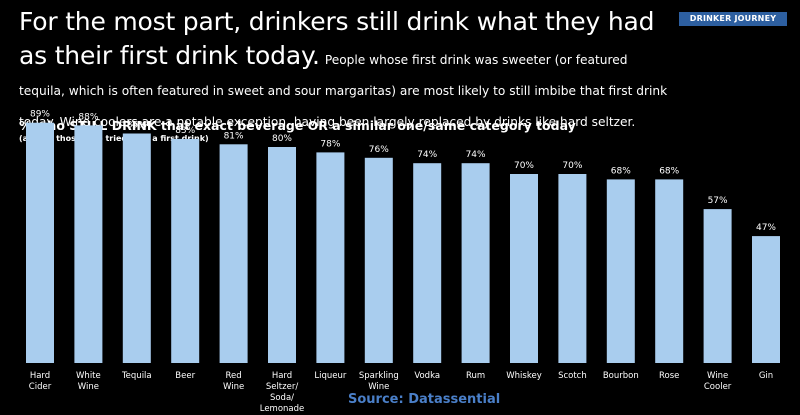 The height and width of the screenshot is (415, 800). What do you see at coordinates (136, 376) in the screenshot?
I see `category-label-2: Tequila` at bounding box center [136, 376].